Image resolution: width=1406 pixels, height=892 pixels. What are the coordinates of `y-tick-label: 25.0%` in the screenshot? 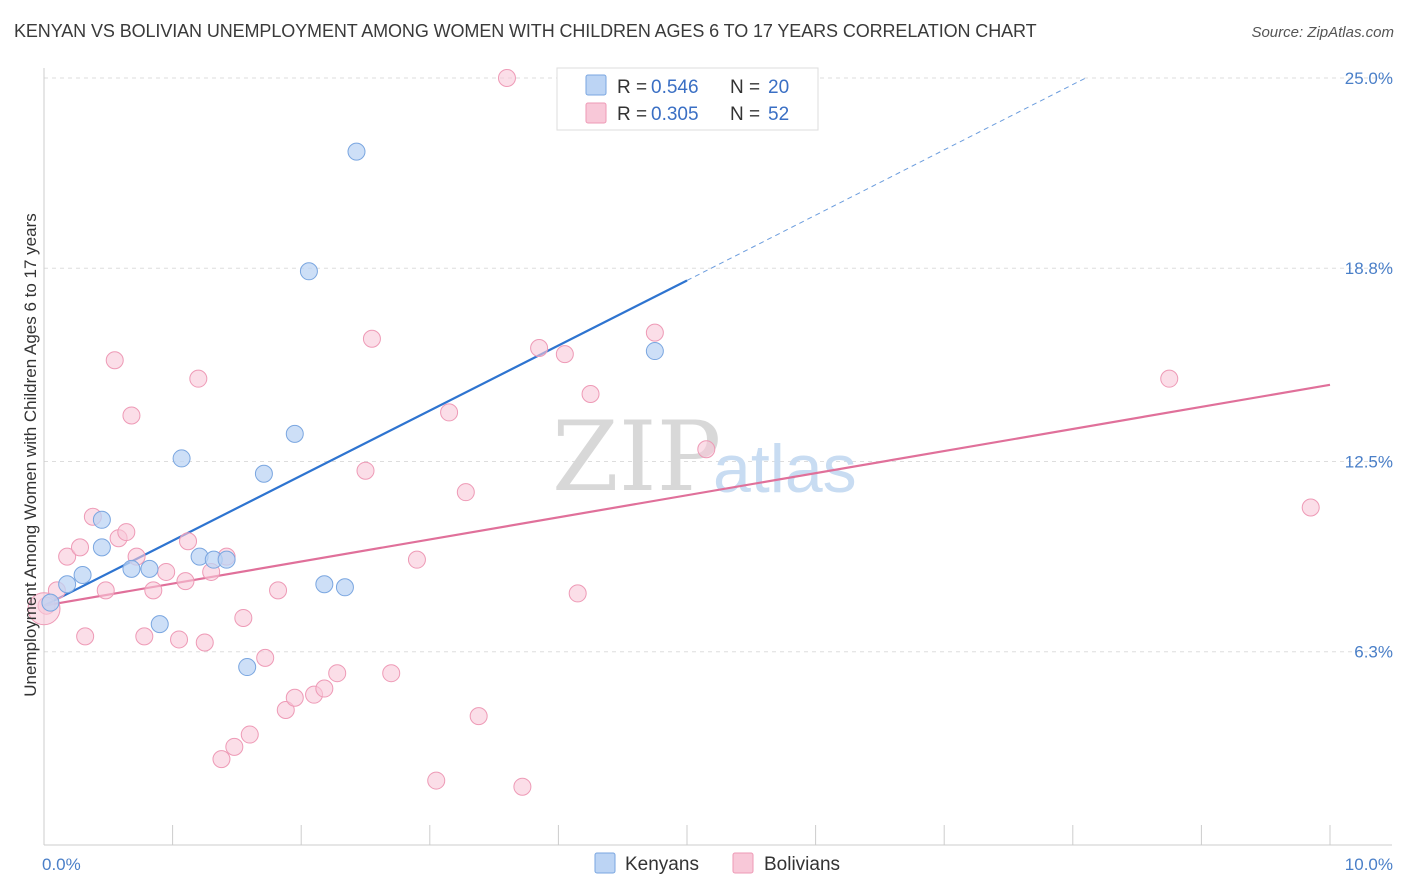 It's located at (1369, 78).